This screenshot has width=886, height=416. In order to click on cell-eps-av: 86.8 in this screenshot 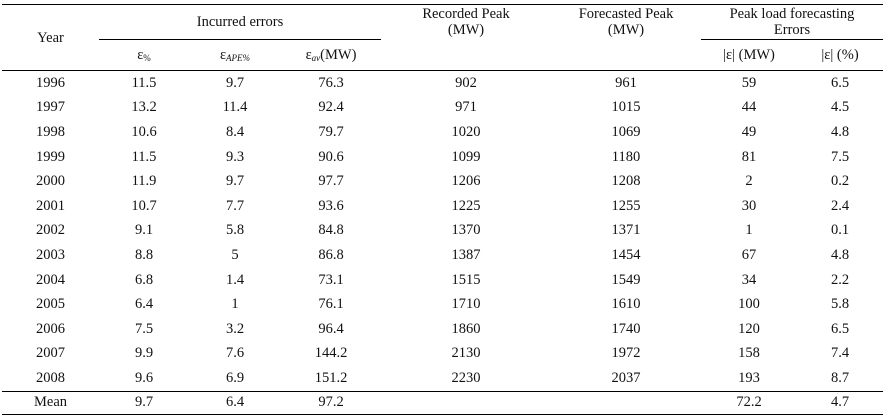, I will do `click(331, 254)`.